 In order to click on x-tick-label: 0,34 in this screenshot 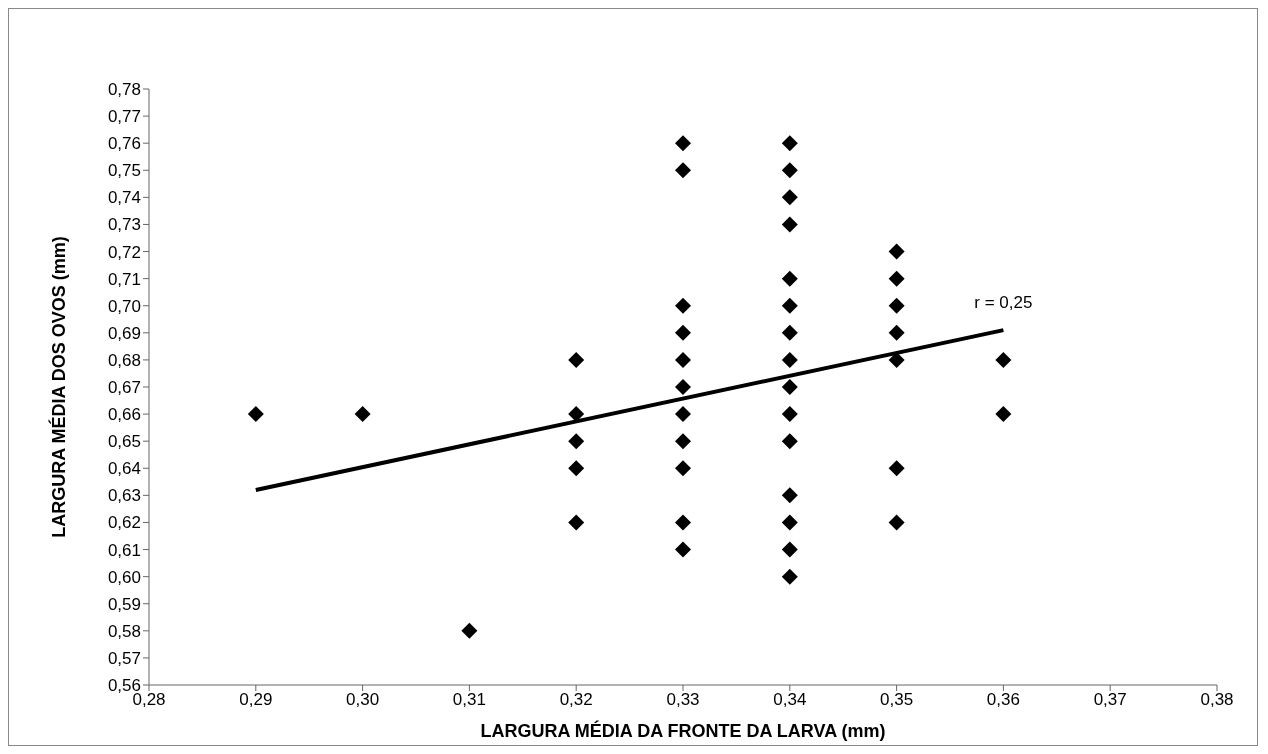, I will do `click(790, 700)`.